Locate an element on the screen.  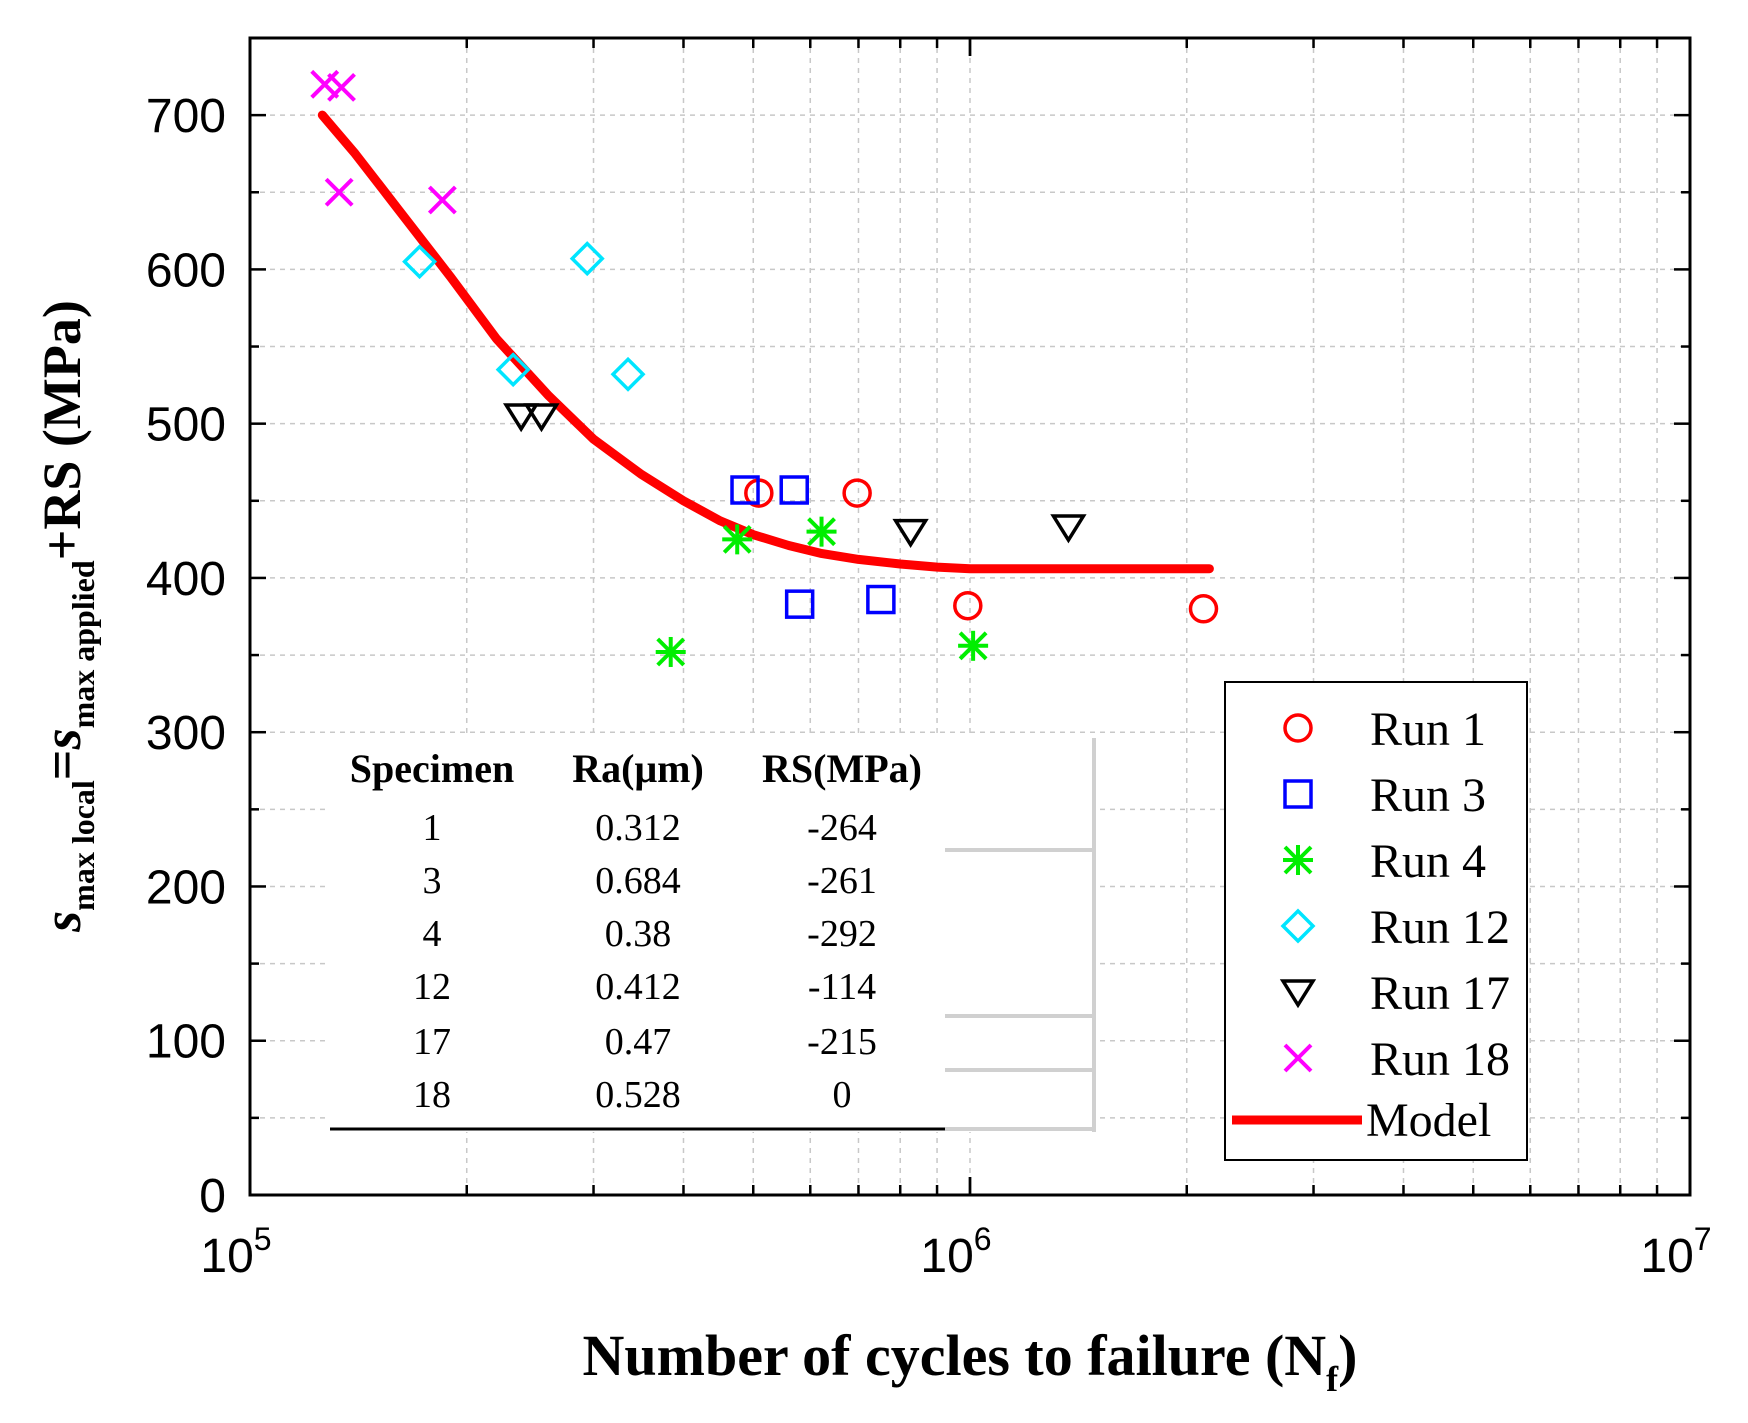
x-tick-label: 10⁷ is located at coordinates (1675, 1252).